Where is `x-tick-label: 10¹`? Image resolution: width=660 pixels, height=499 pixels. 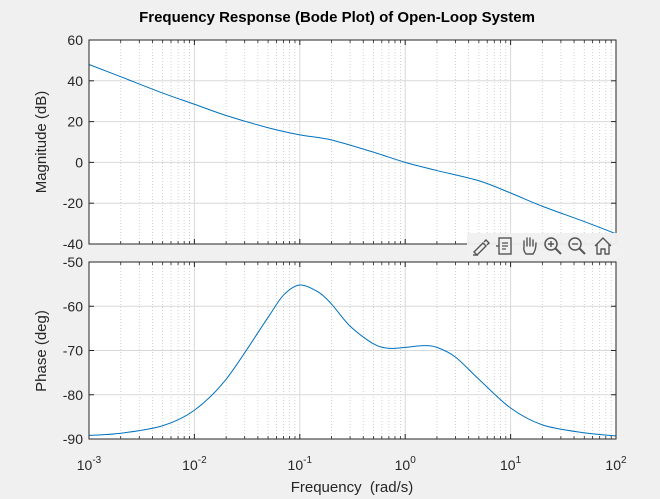
x-tick-label: 10¹ is located at coordinates (511, 464).